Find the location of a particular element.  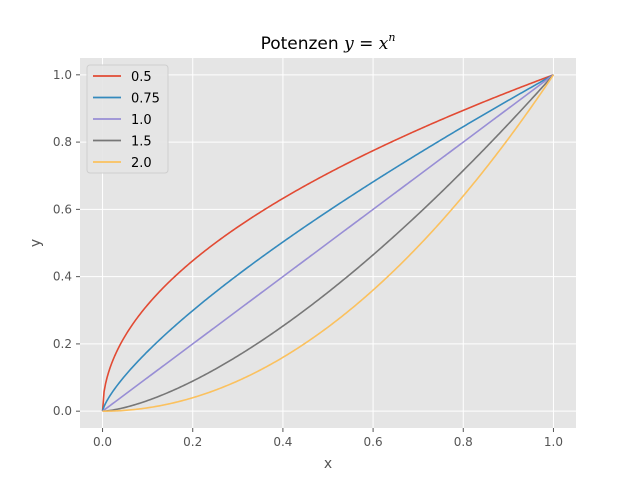

x-tick-label: 0.6 is located at coordinates (373, 442).